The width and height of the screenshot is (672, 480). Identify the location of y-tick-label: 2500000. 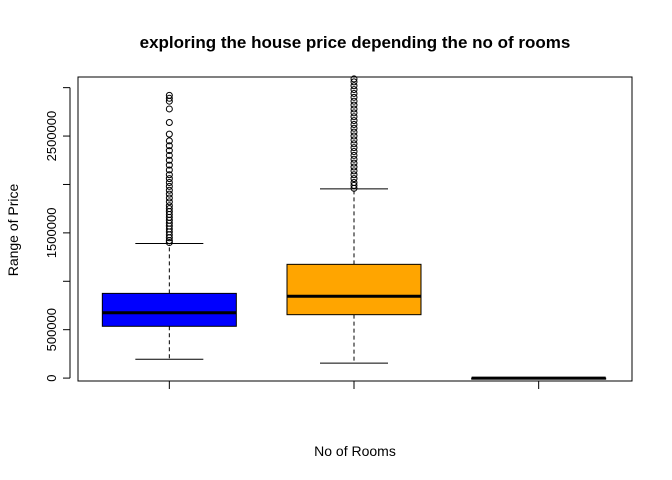
(51, 136).